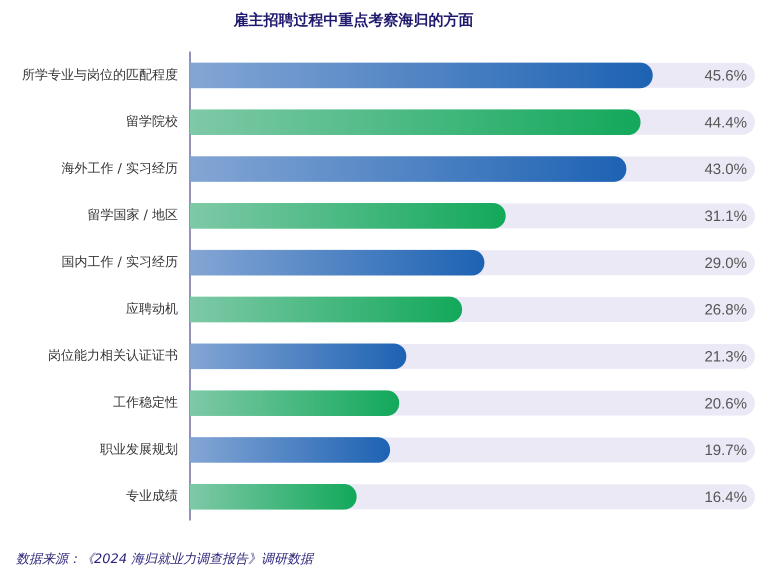 The image size is (777, 582). Describe the element at coordinates (152, 308) in the screenshot. I see `y-tick-label: 应聘动机` at that location.